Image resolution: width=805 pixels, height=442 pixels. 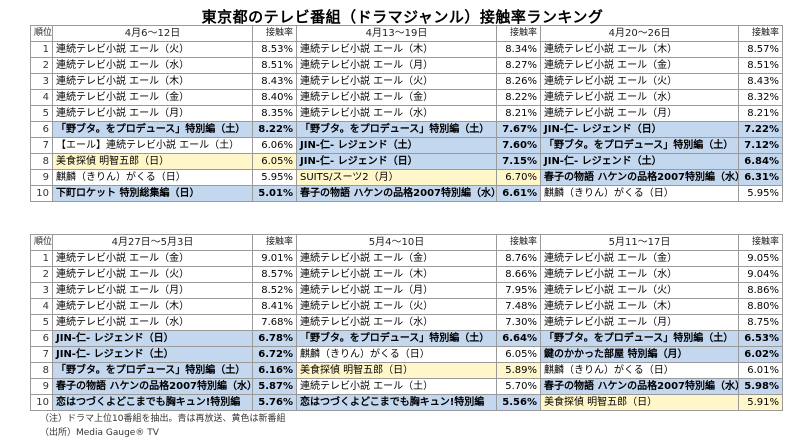 I want to click on program-name-cell: 鍵のかかった部屋 特別編（月）, so click(x=639, y=354).